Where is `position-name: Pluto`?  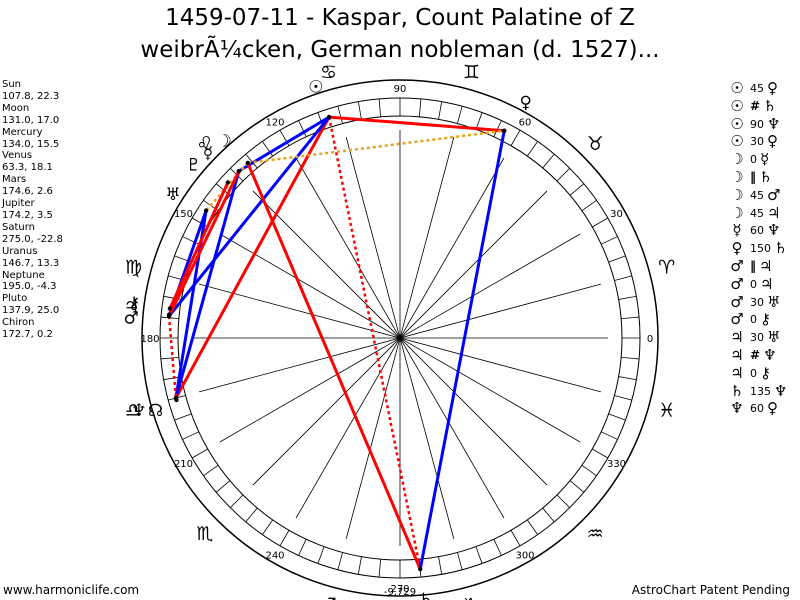
position-name: Pluto is located at coordinates (15, 299).